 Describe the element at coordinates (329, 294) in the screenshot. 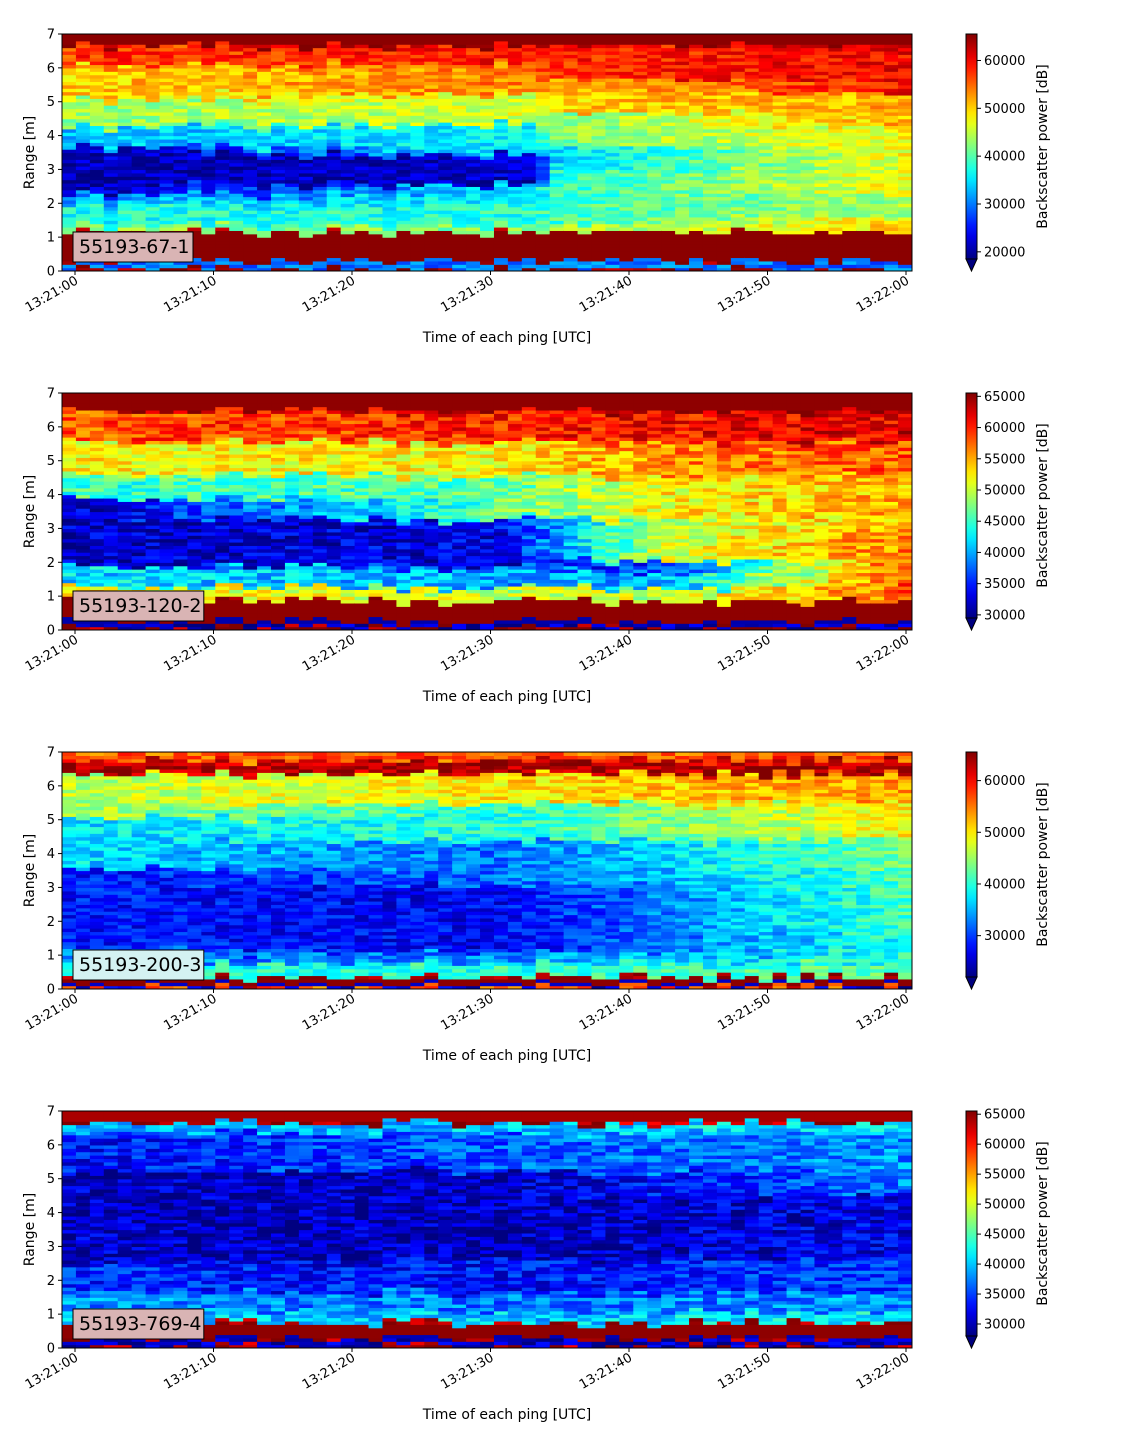

I see `x-tick-label: 13:21:20` at that location.